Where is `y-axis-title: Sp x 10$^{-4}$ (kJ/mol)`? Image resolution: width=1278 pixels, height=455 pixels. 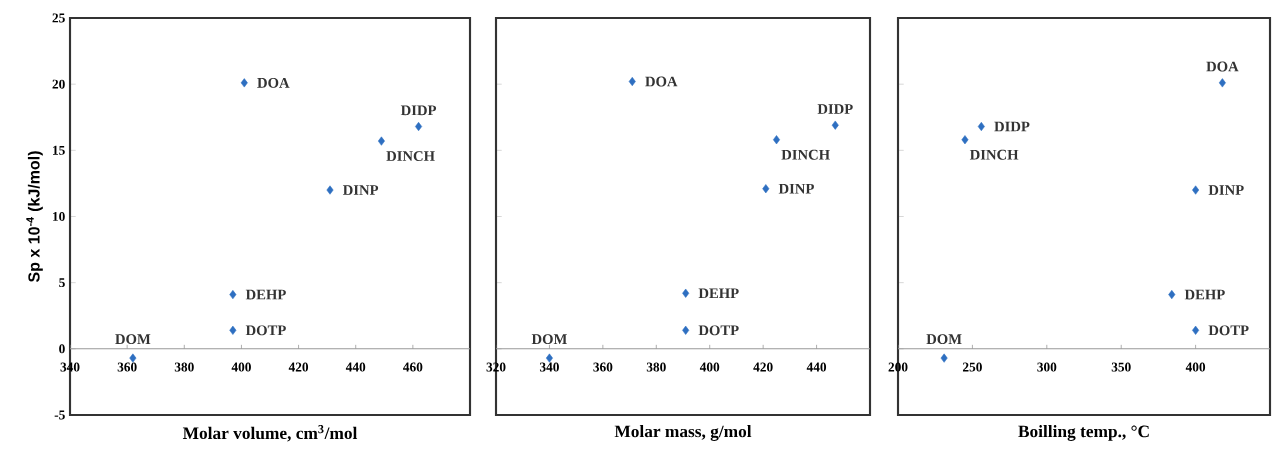 y-axis-title: Sp x 10$^{-4}$ (kJ/mol) is located at coordinates (34, 217).